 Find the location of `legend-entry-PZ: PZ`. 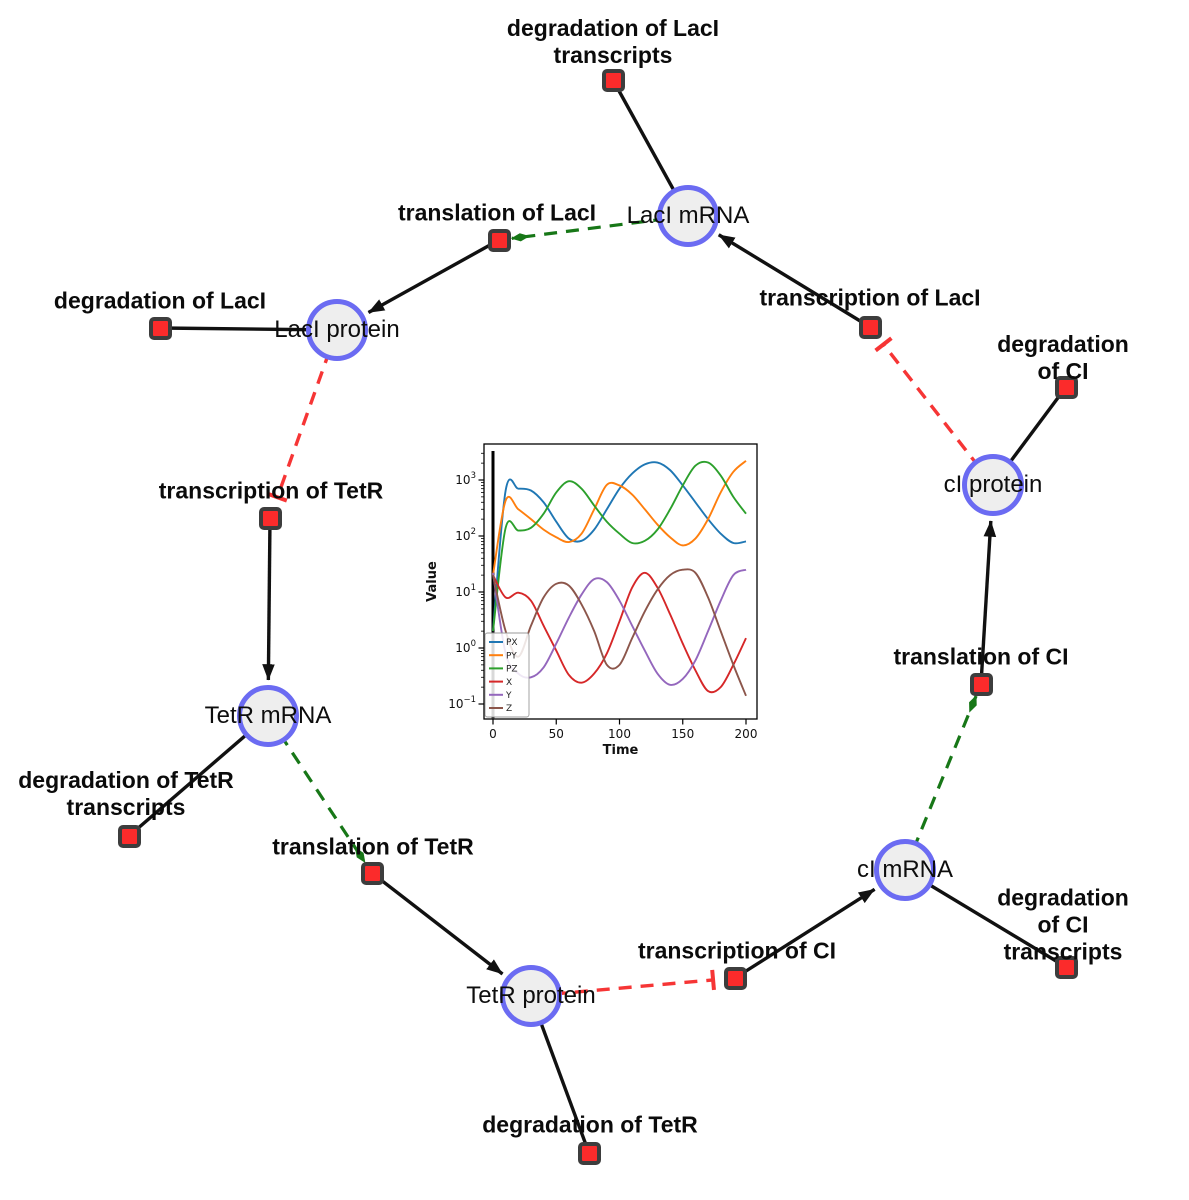

legend-entry-PZ: PZ is located at coordinates (512, 670).